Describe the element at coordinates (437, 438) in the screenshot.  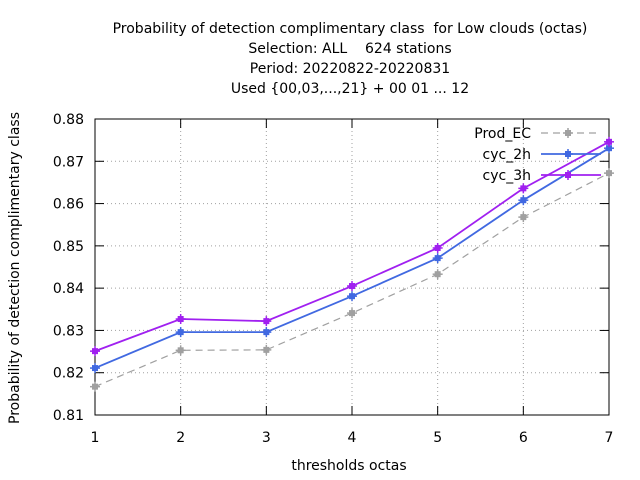
I see `x-tick-label: 5` at that location.